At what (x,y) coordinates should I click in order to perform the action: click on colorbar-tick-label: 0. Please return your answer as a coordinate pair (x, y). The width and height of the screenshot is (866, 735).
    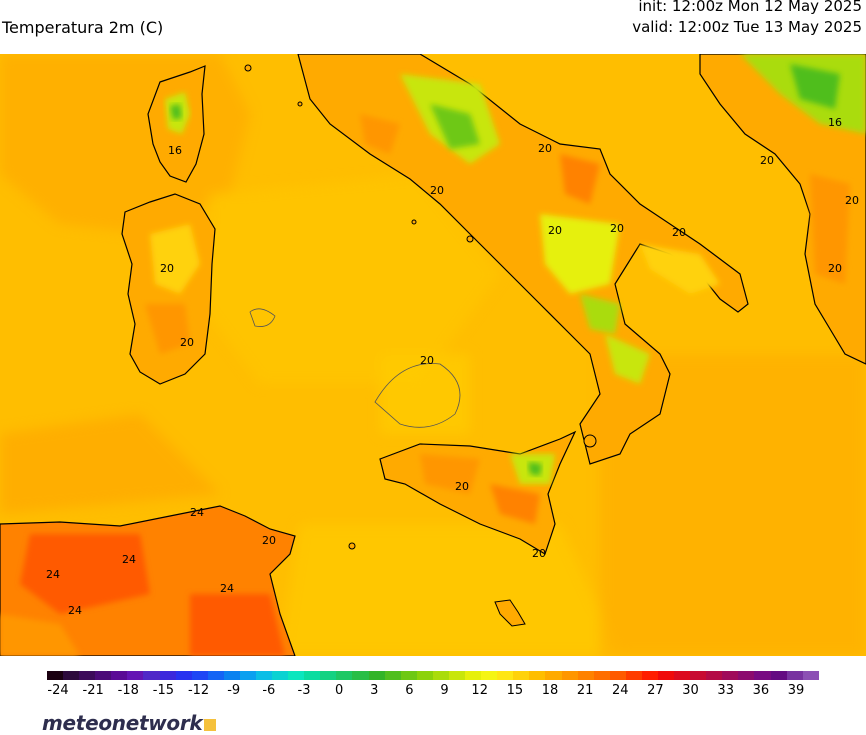
    Looking at the image, I should click on (339, 690).